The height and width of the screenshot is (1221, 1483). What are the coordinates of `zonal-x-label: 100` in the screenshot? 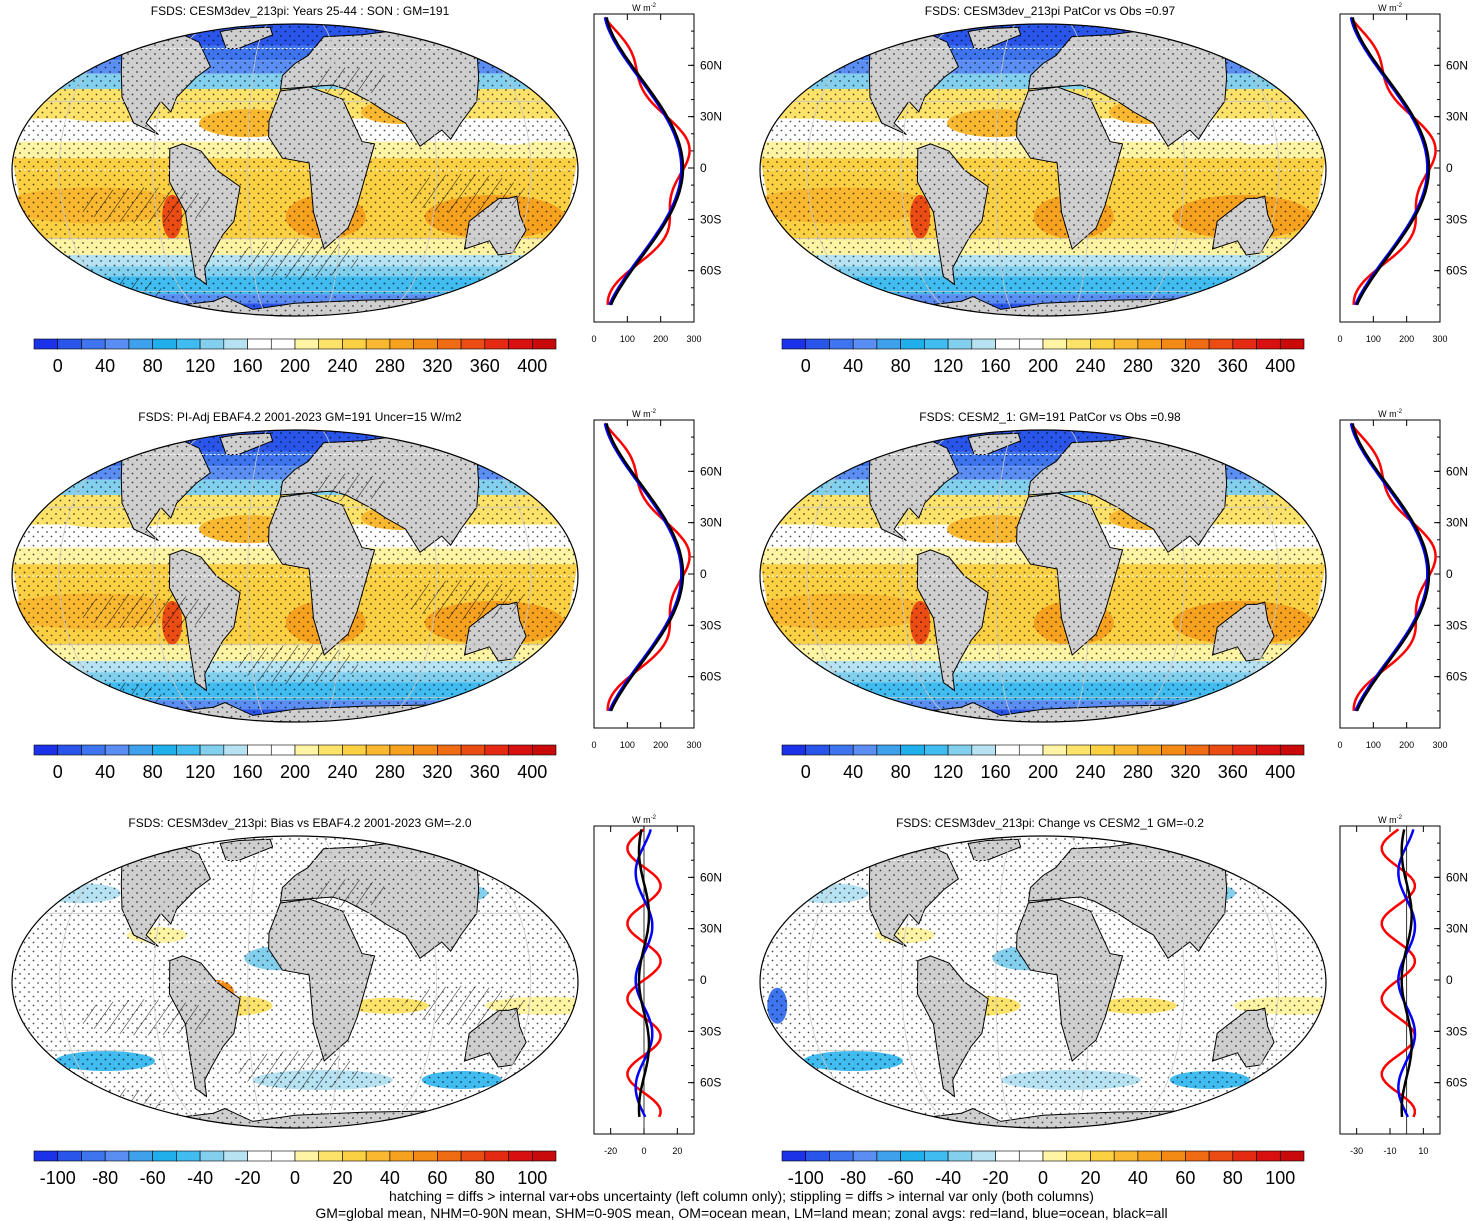 It's located at (1373, 745).